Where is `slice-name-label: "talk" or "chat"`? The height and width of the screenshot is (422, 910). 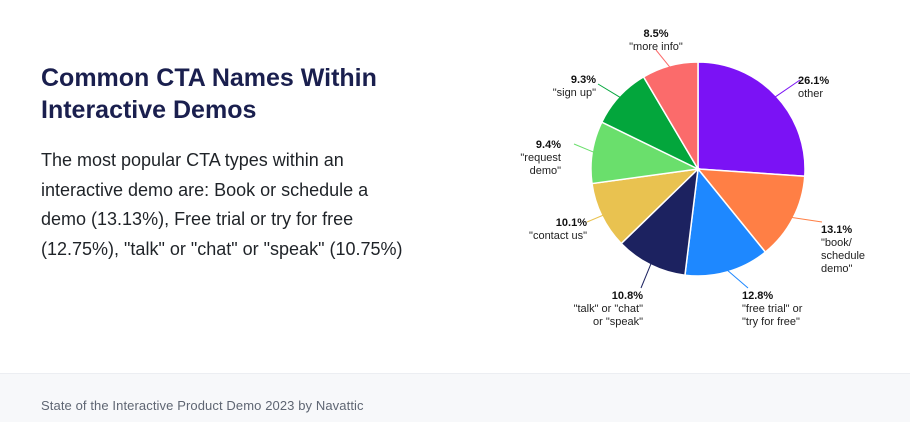 slice-name-label: "talk" or "chat" is located at coordinates (609, 309).